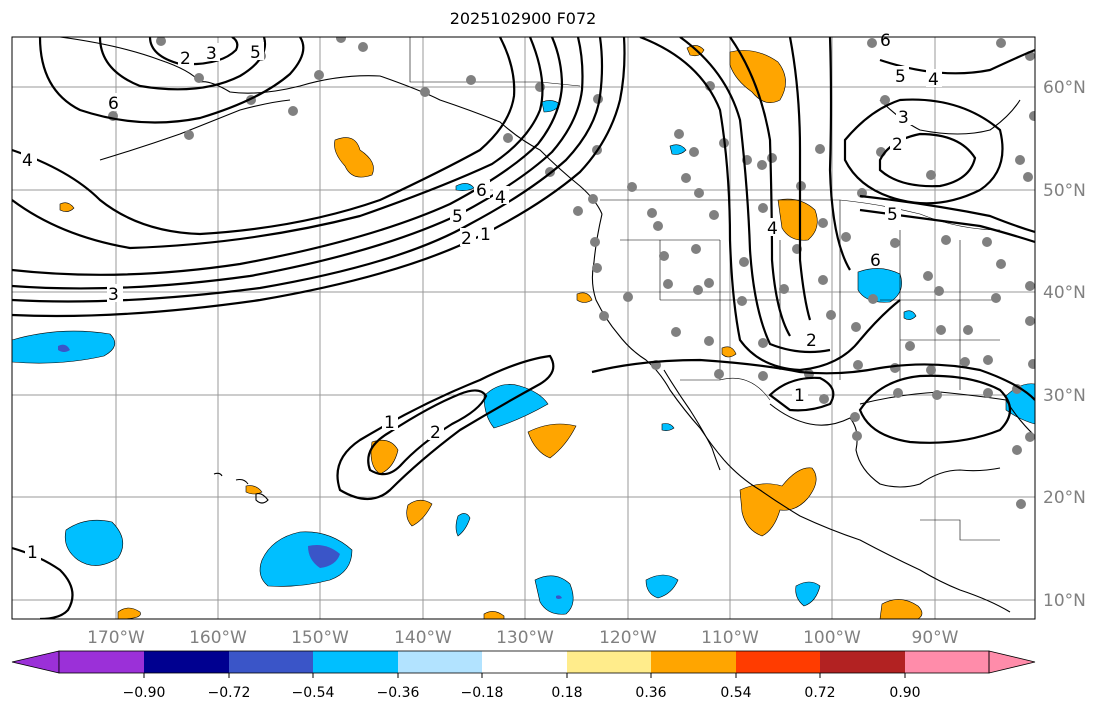 The width and height of the screenshot is (1105, 712). What do you see at coordinates (1064, 88) in the screenshot?
I see `lat-label: 60°N` at bounding box center [1064, 88].